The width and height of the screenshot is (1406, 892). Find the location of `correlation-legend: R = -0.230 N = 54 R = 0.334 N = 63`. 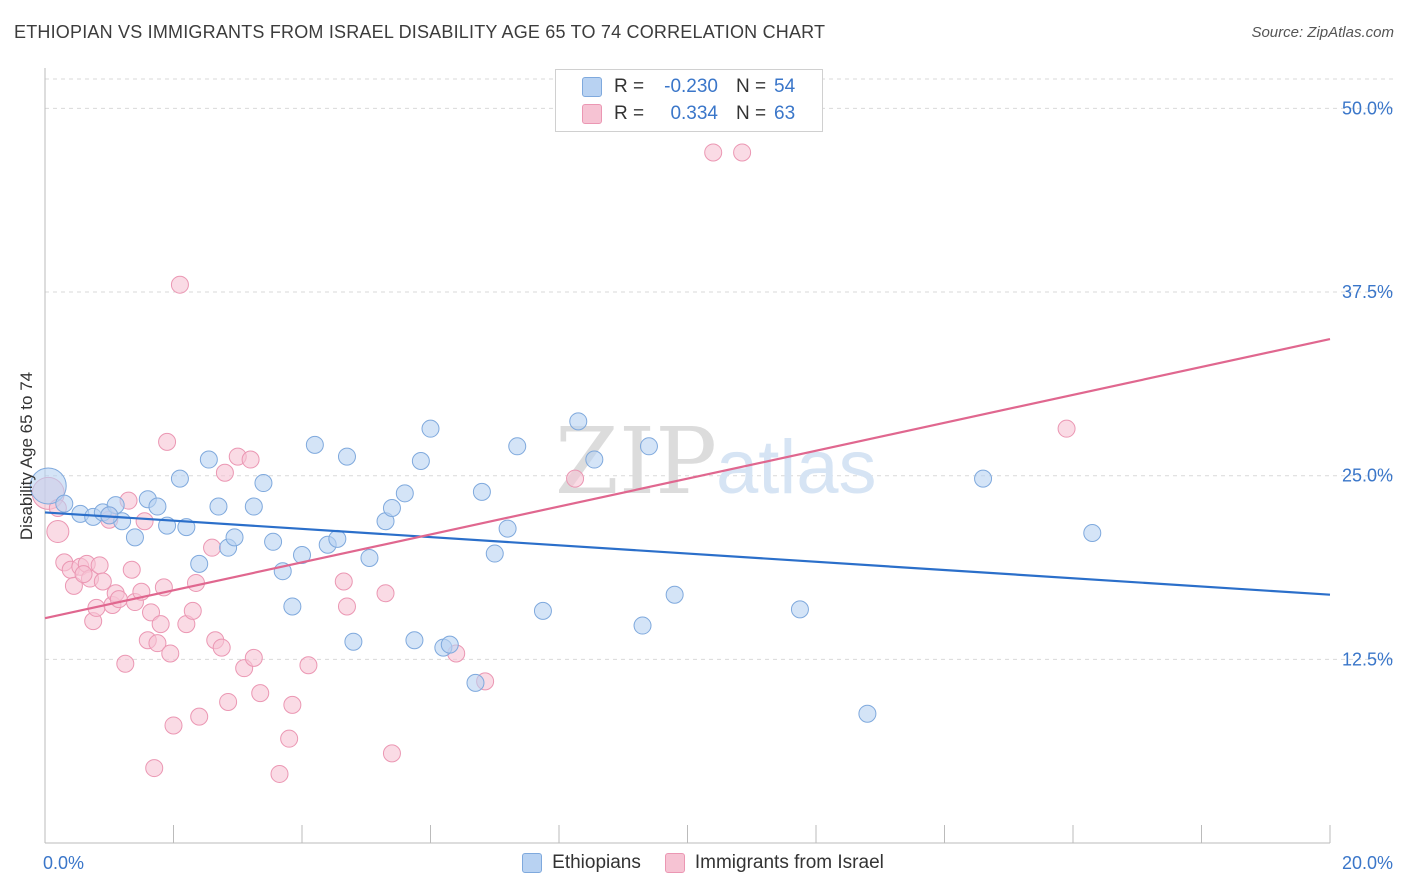

correlation-legend: R = -0.230 N = 54 R = 0.334 N = 63 is located at coordinates (689, 100).